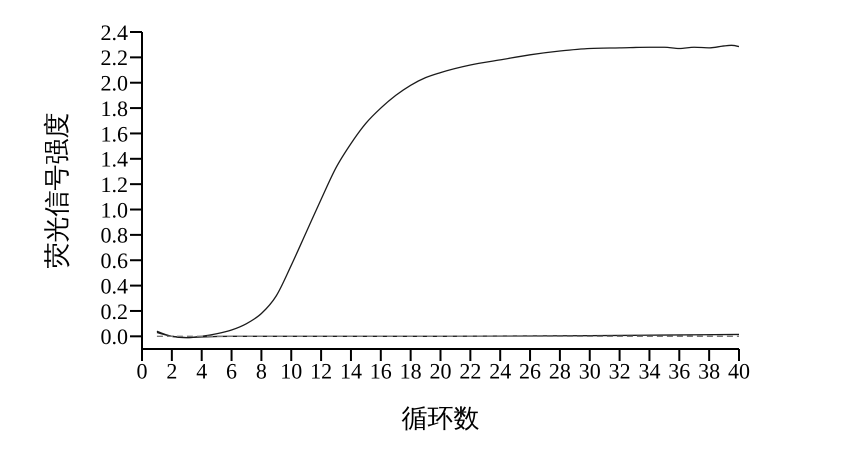 This screenshot has height=456, width=849. What do you see at coordinates (321, 371) in the screenshot?
I see `x-tick-label: 12` at bounding box center [321, 371].